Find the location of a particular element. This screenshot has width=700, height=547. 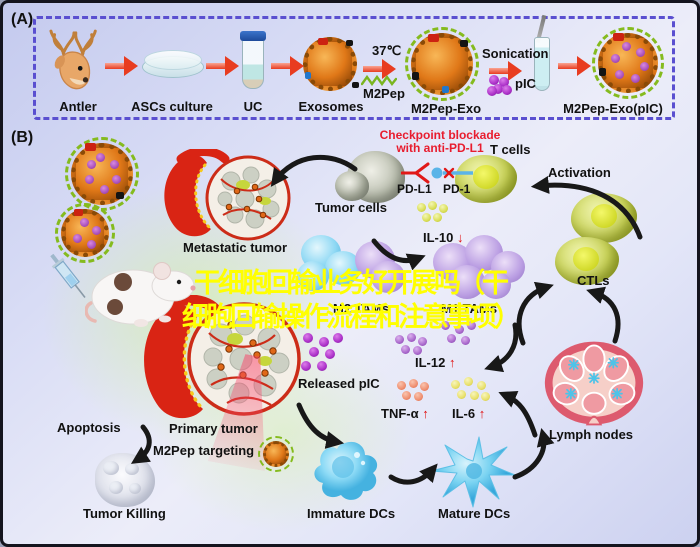

step-label-m2pep-exo-pic: M2Pep-Exo(pIC) is located at coordinates (613, 108).